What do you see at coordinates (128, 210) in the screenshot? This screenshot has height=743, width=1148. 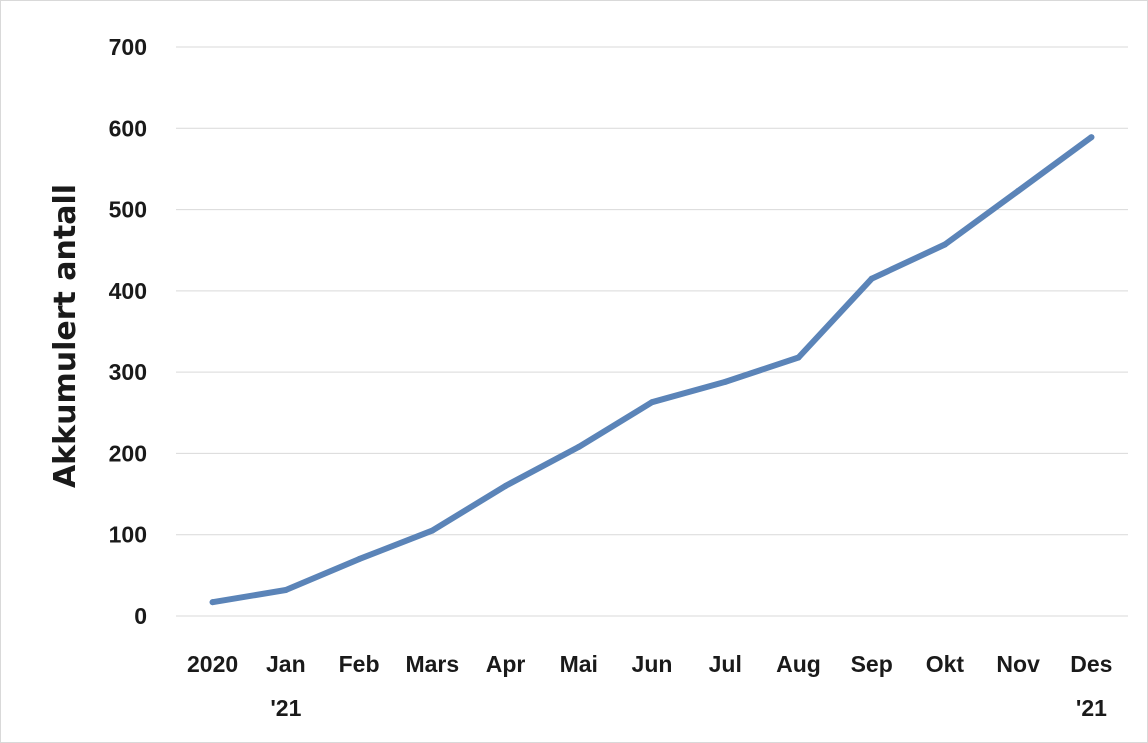 I see `y-tick-label: 500` at bounding box center [128, 210].